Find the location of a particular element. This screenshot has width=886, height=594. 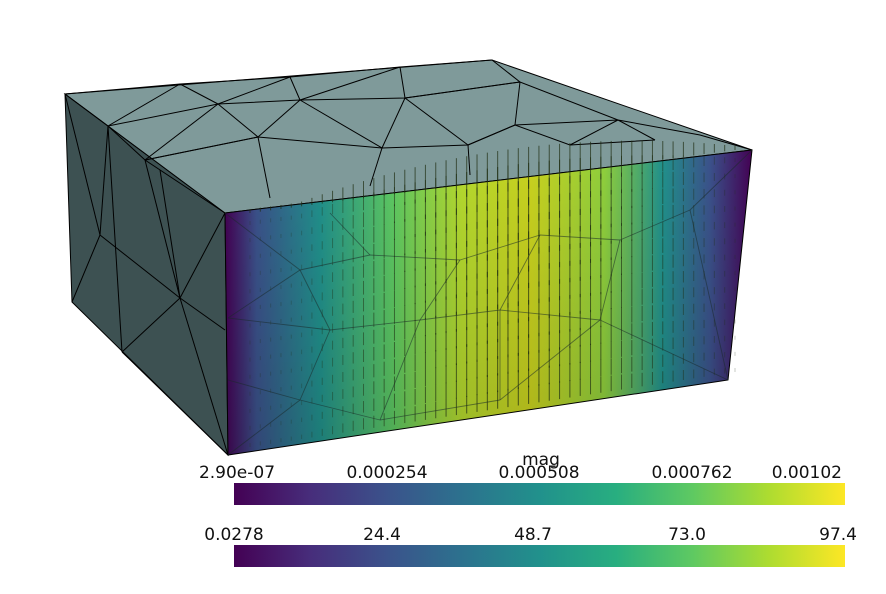

colorbar-tick-label: 0.0278 is located at coordinates (233, 535).